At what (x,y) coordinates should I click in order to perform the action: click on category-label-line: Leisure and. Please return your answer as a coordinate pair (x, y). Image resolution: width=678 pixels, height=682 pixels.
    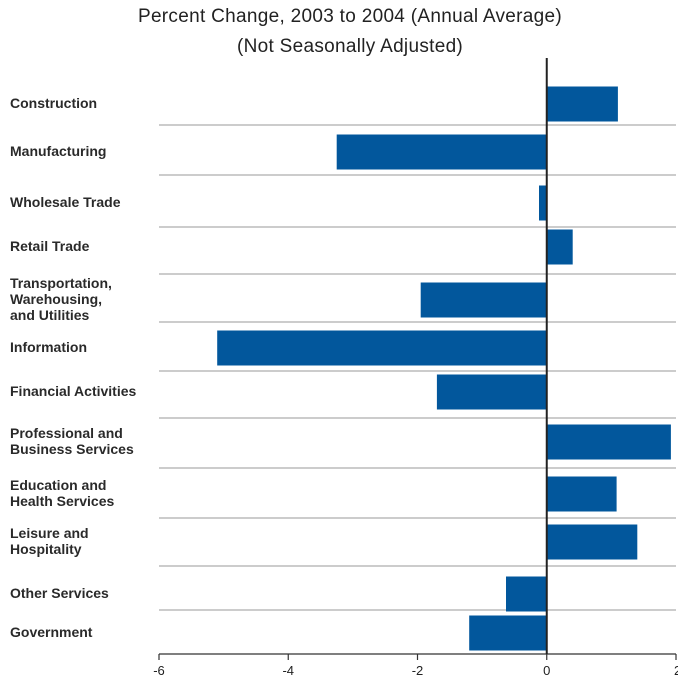
    Looking at the image, I should click on (49, 533).